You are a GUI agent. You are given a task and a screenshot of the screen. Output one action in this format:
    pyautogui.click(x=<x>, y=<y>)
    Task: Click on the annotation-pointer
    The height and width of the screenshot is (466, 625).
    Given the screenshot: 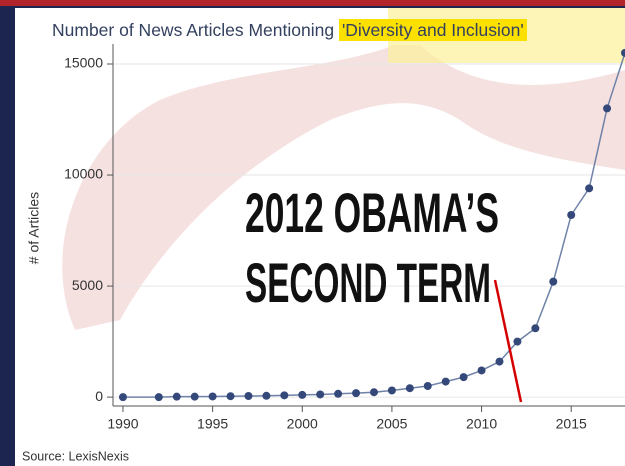 What is the action you would take?
    pyautogui.click(x=508, y=341)
    